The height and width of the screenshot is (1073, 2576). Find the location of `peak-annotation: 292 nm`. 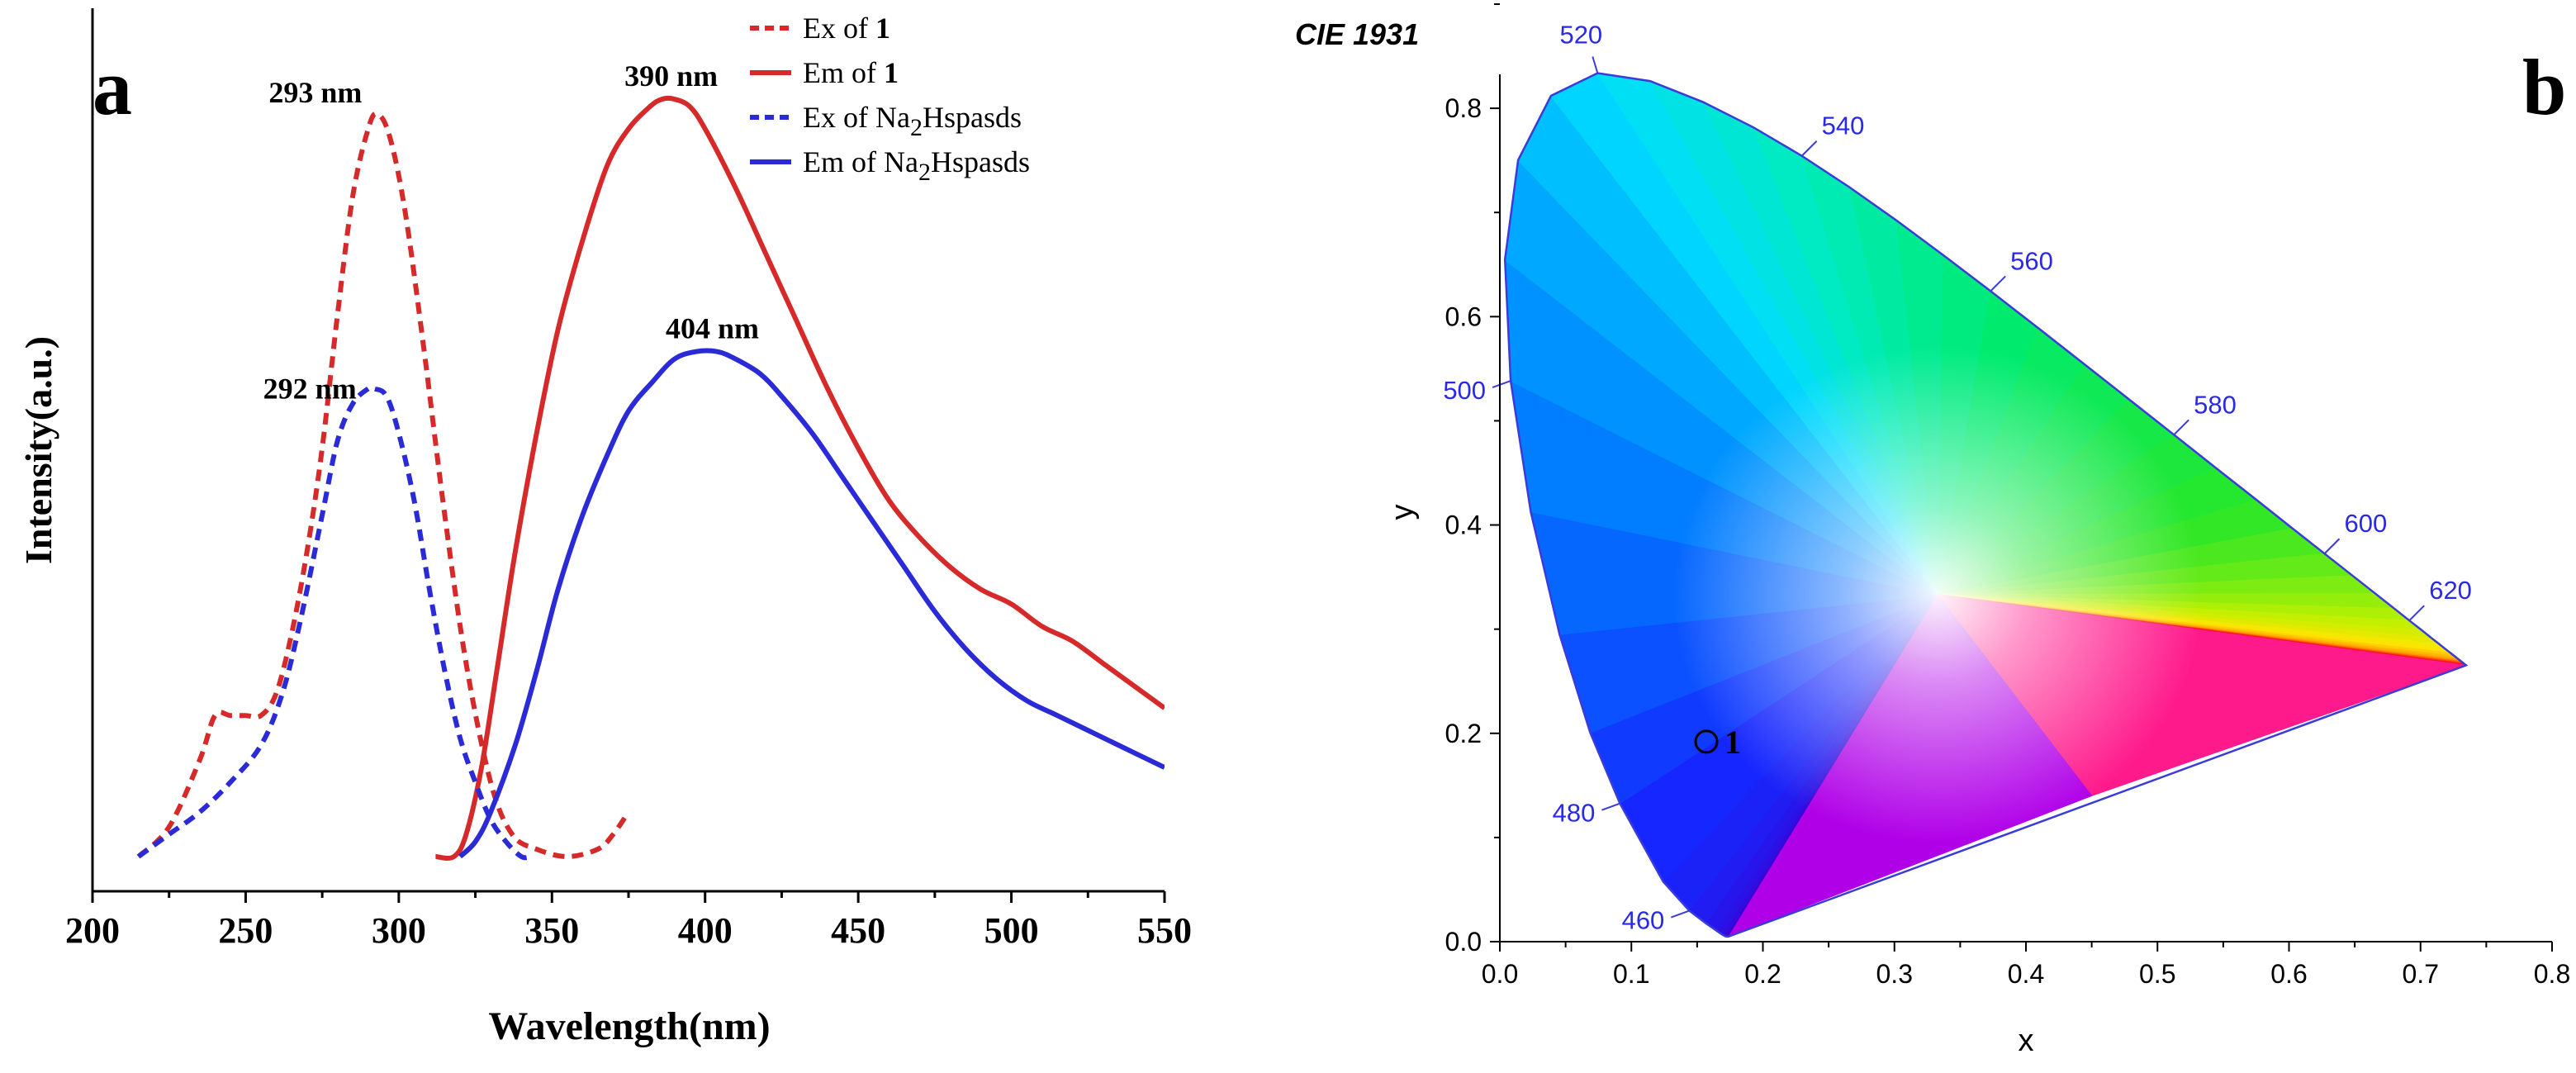

peak-annotation: 292 nm is located at coordinates (310, 390).